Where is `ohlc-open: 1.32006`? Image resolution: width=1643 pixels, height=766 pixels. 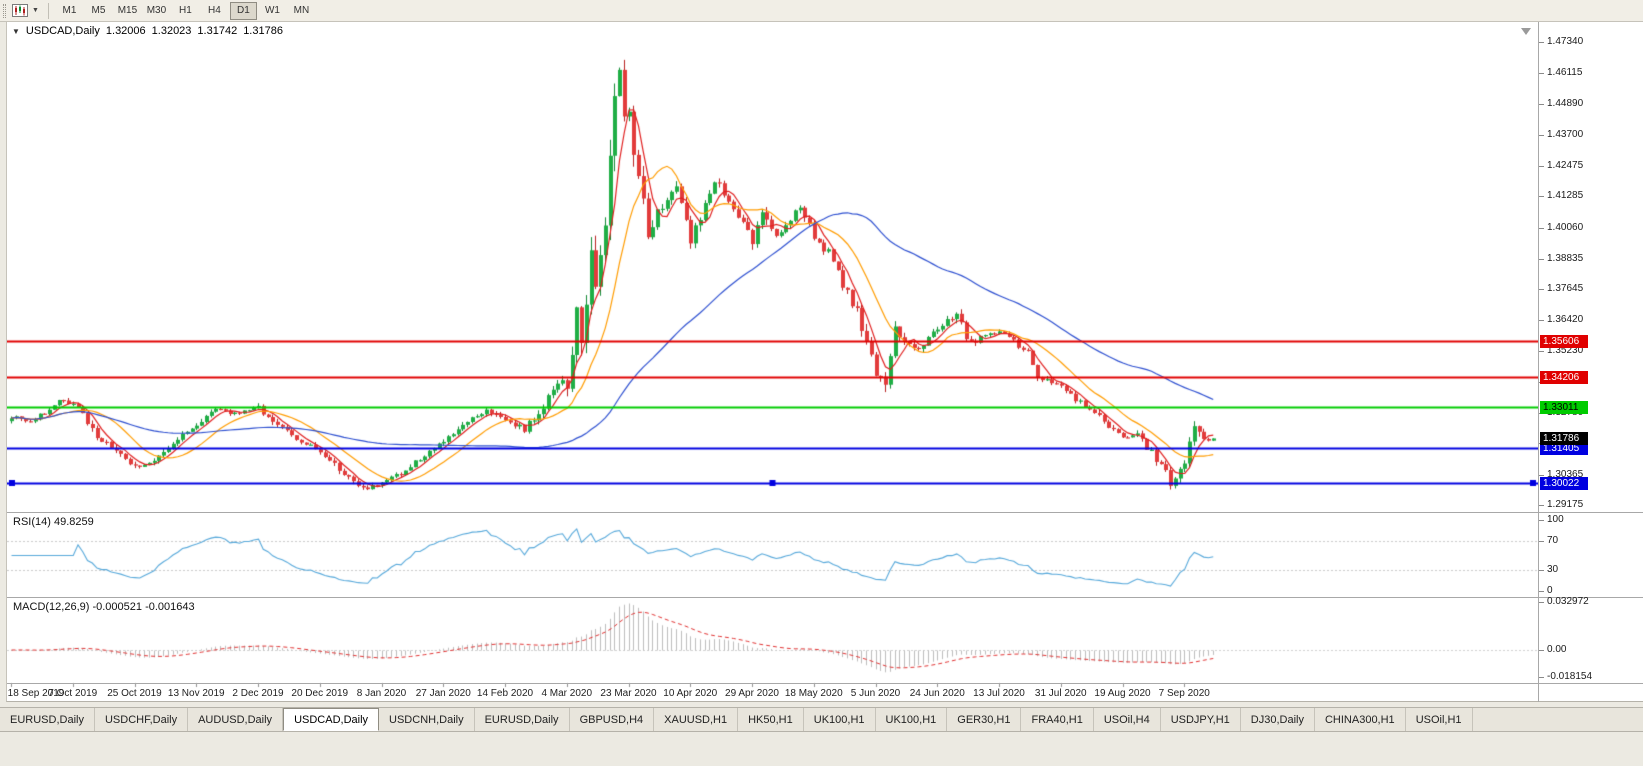
ohlc-open: 1.32006 is located at coordinates (125, 31).